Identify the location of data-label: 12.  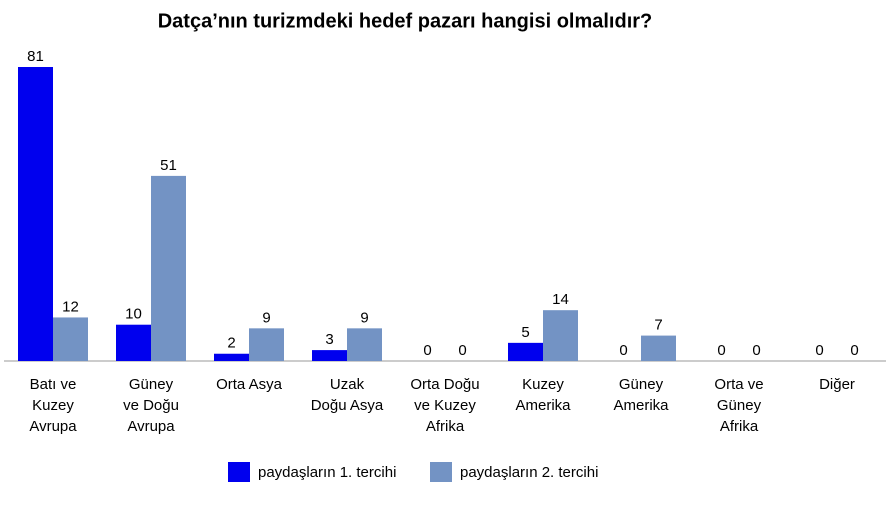
(70, 306).